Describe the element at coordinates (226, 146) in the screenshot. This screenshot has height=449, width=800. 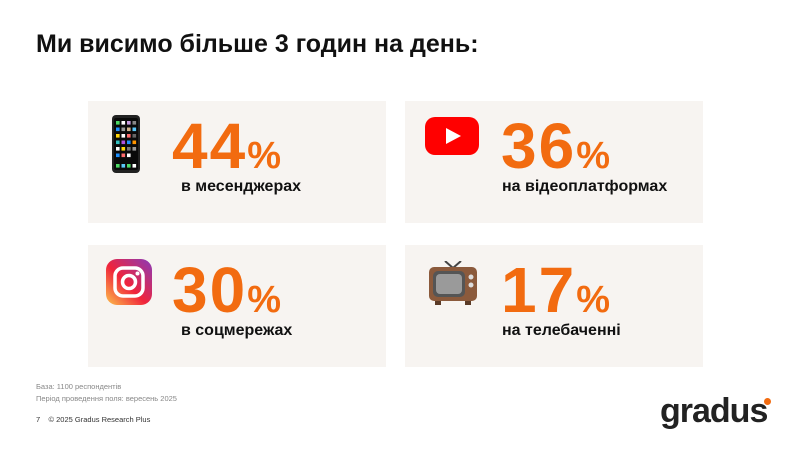
I see `stat-value: 44%` at that location.